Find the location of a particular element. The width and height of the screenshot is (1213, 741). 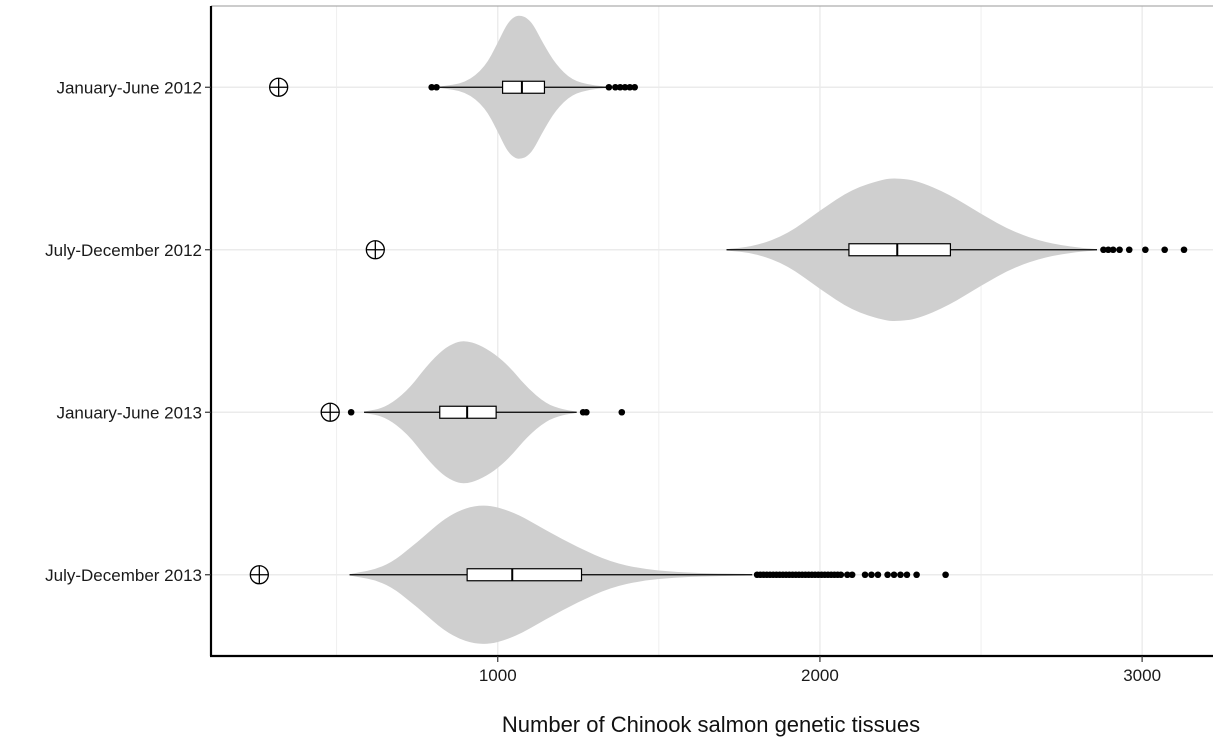

x-axis-title: Number of Chinook salmon genetic tissues is located at coordinates (711, 724).